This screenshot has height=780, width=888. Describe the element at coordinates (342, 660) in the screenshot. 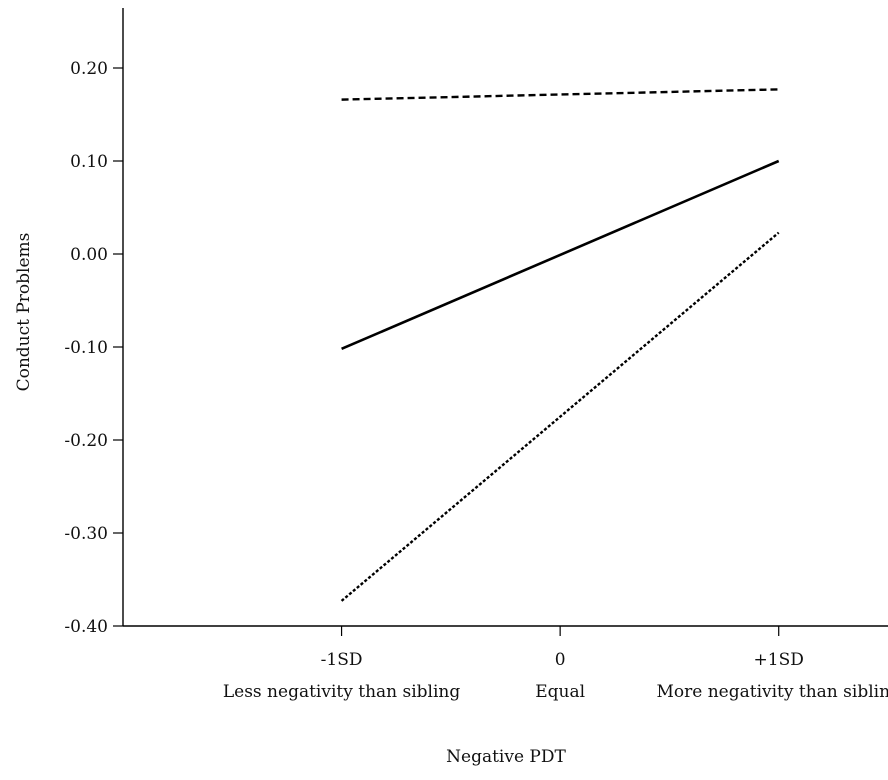

I see `x-tick-label: -1SD` at that location.